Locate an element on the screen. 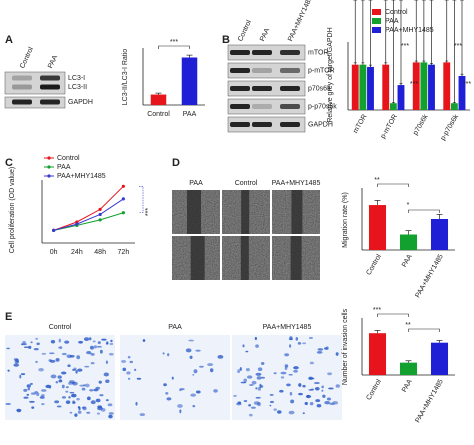 The width and height of the screenshot is (474, 445). annotation: ** is located at coordinates (408, 325).